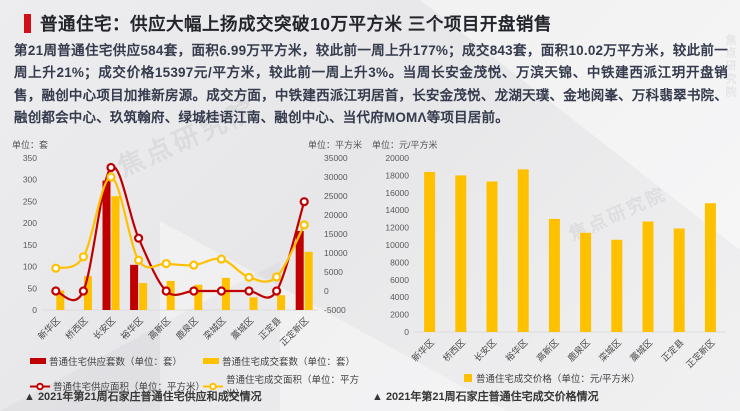  What do you see at coordinates (211, 361) in the screenshot?
I see `yellow-bar-swatch-icon` at bounding box center [211, 361].